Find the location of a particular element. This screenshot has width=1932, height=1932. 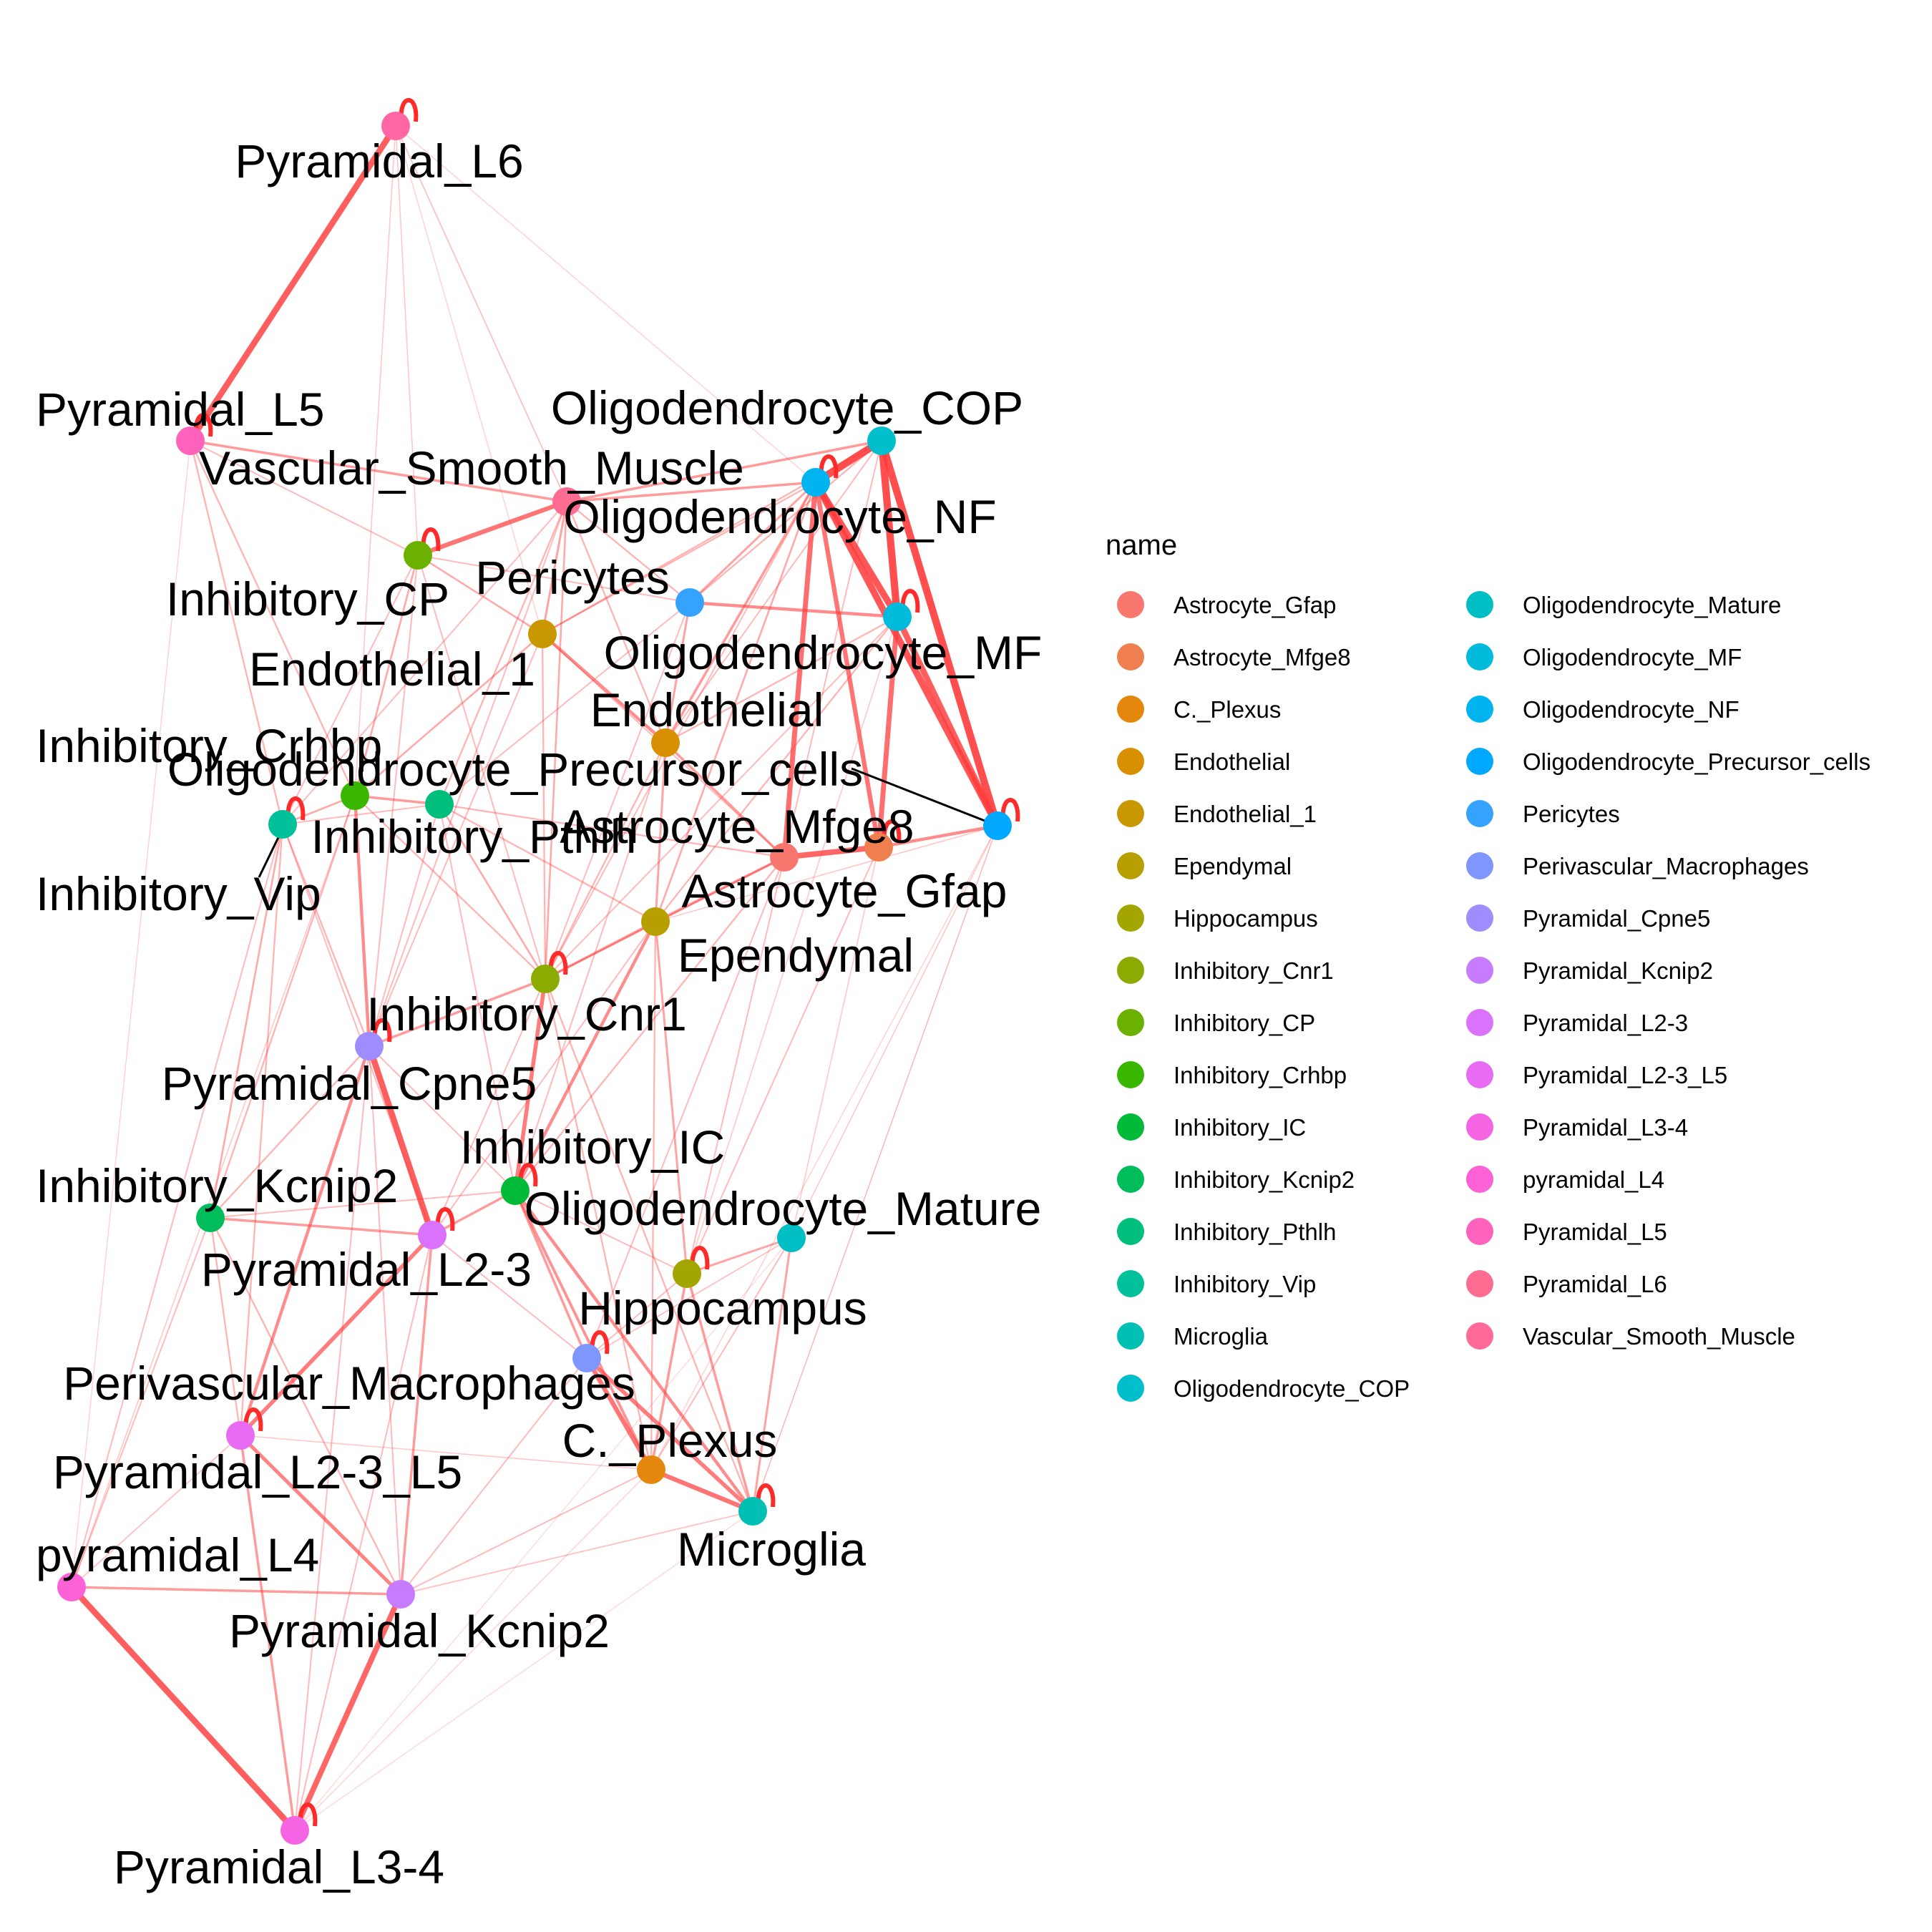

legend-label: Inhibitory_Vip is located at coordinates (1245, 1284).